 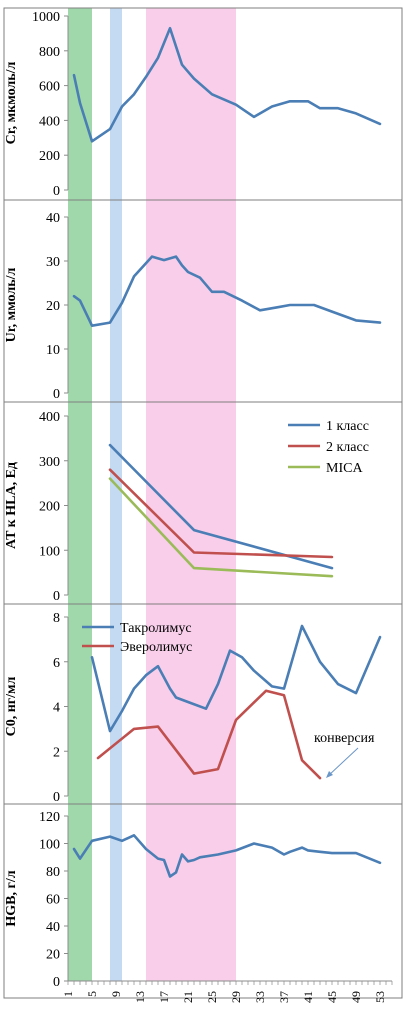 I want to click on legend: Такролимус Эверолимус, so click(x=137, y=638).